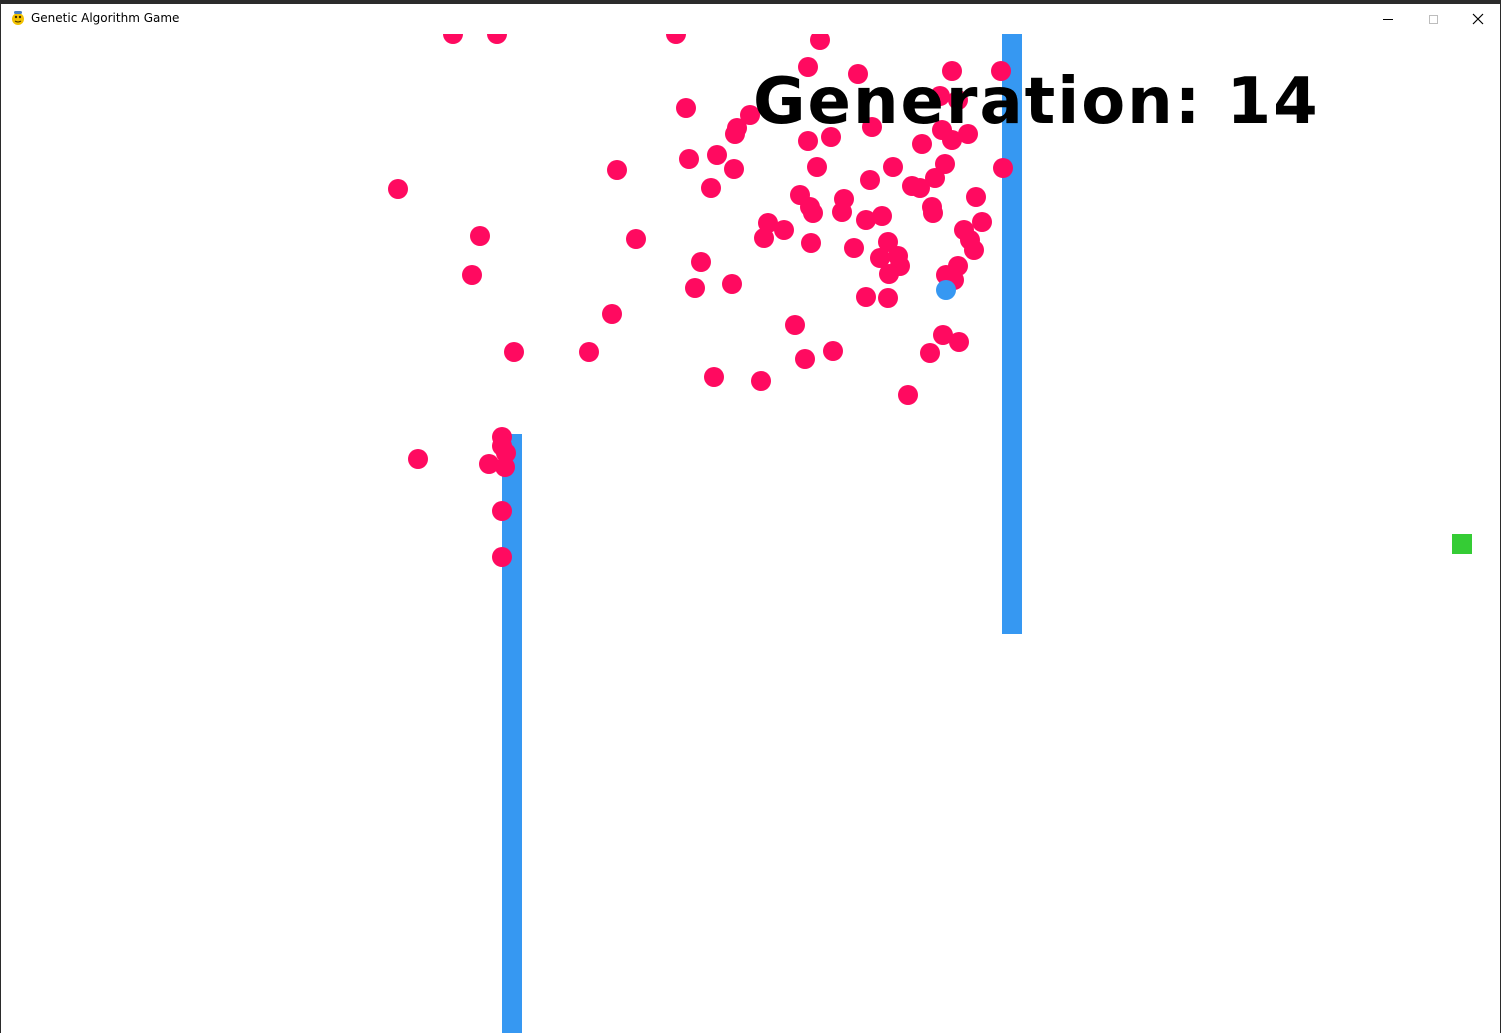 This screenshot has width=1501, height=1033. Describe the element at coordinates (1462, 544) in the screenshot. I see `goal-square` at that location.